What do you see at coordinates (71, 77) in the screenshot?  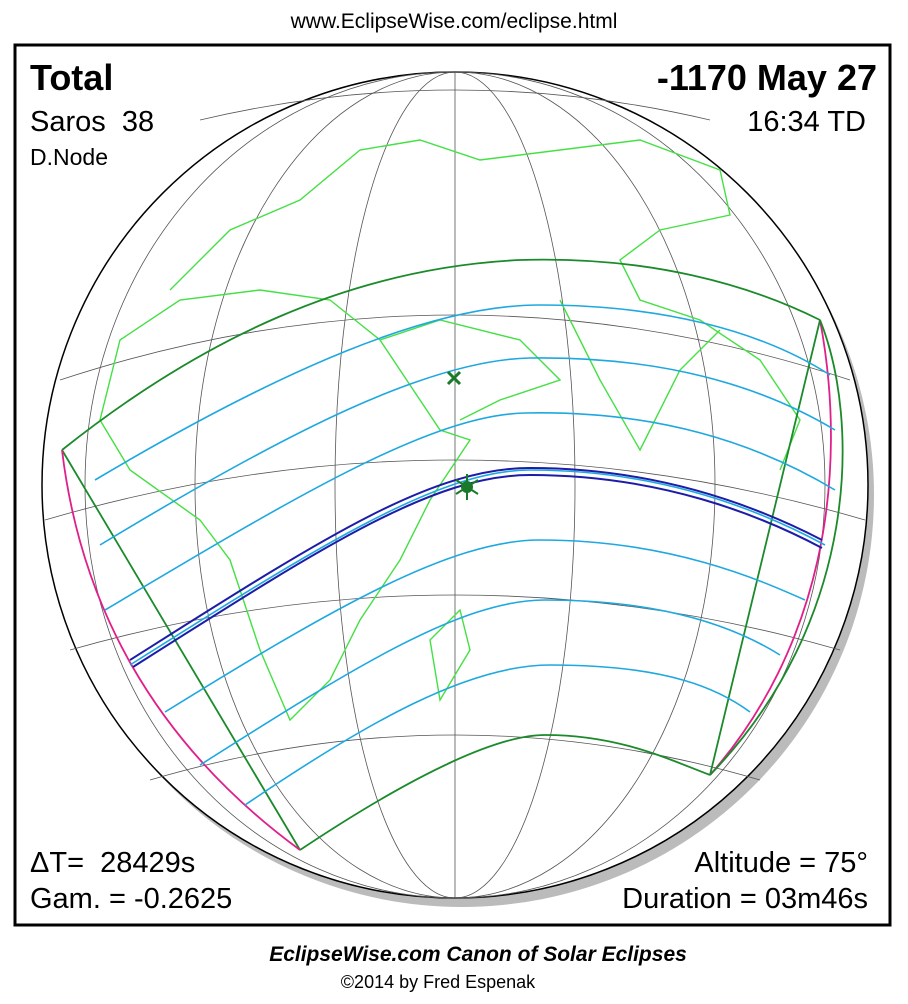 I see `eclipse-type: Total` at bounding box center [71, 77].